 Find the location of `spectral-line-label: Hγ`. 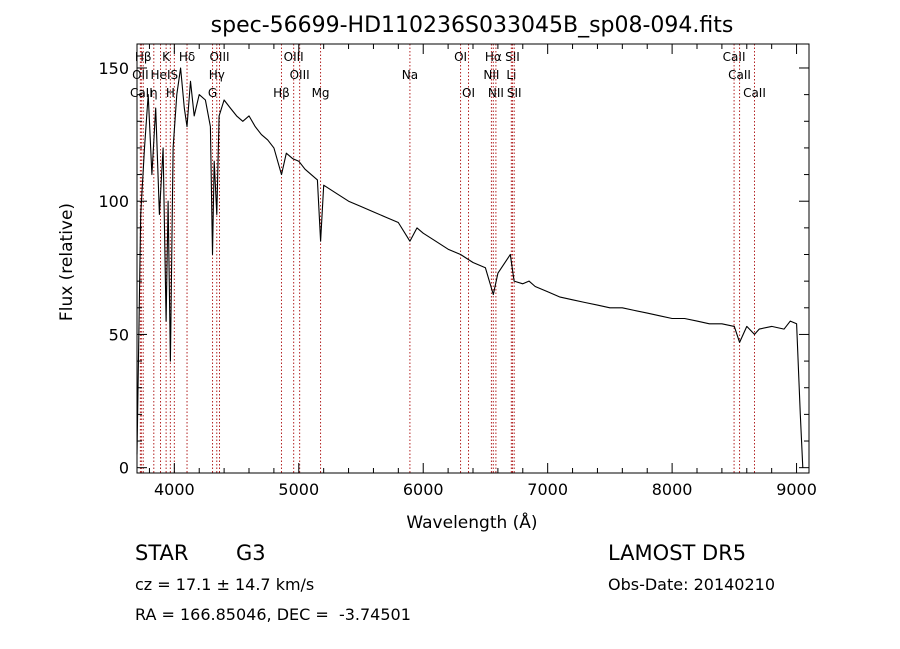

spectral-line-label: Hγ is located at coordinates (217, 75).